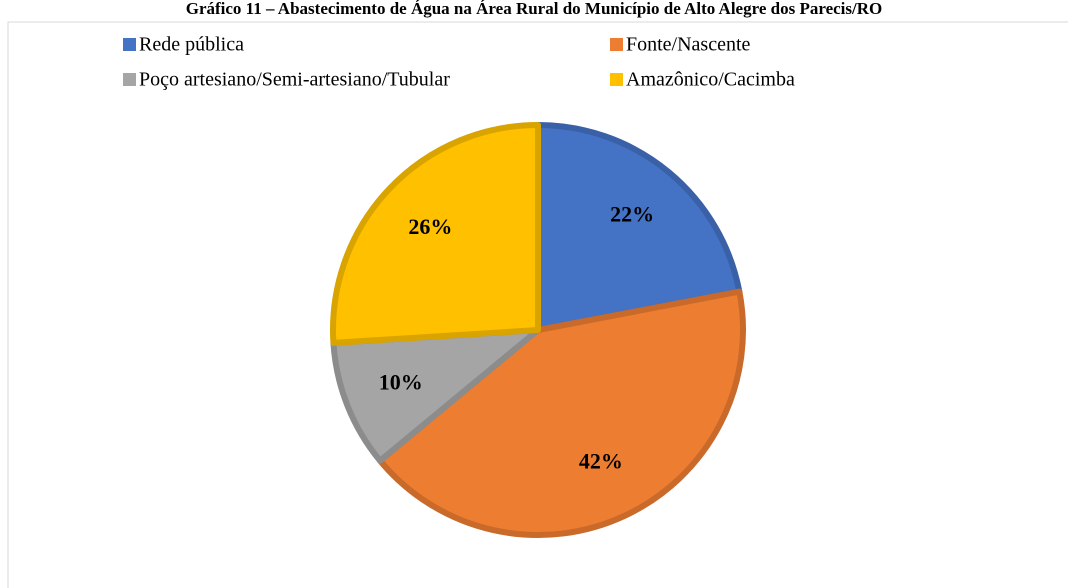 Image resolution: width=1068 pixels, height=588 pixels. Describe the element at coordinates (430, 226) in the screenshot. I see `data-label: 26%` at that location.